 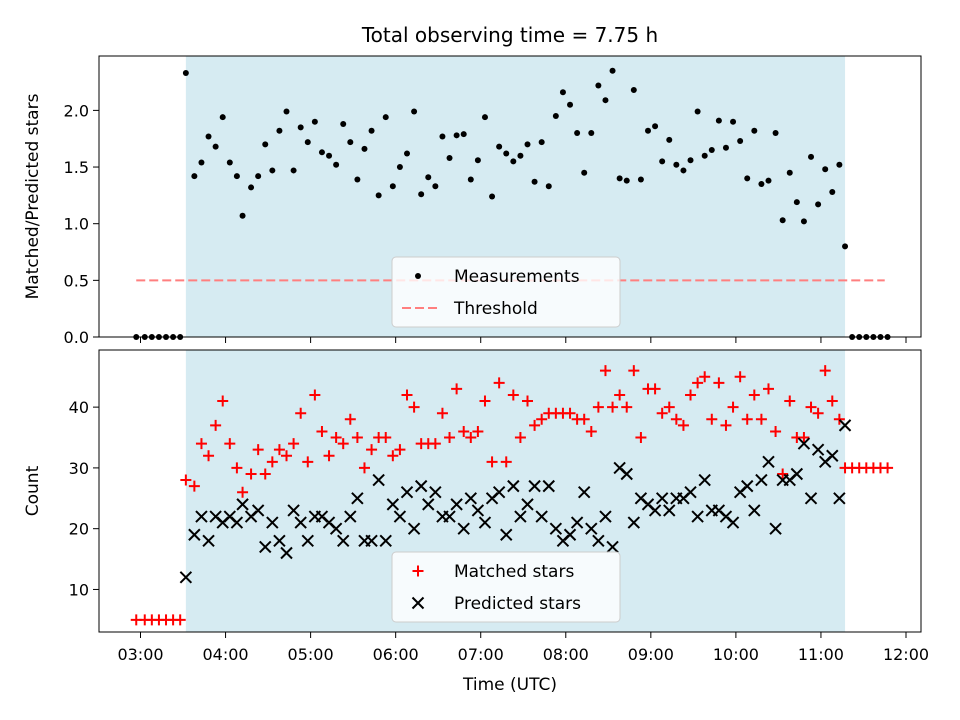 What do you see at coordinates (396, 654) in the screenshot?
I see `x-tick-label: 06:00` at bounding box center [396, 654].